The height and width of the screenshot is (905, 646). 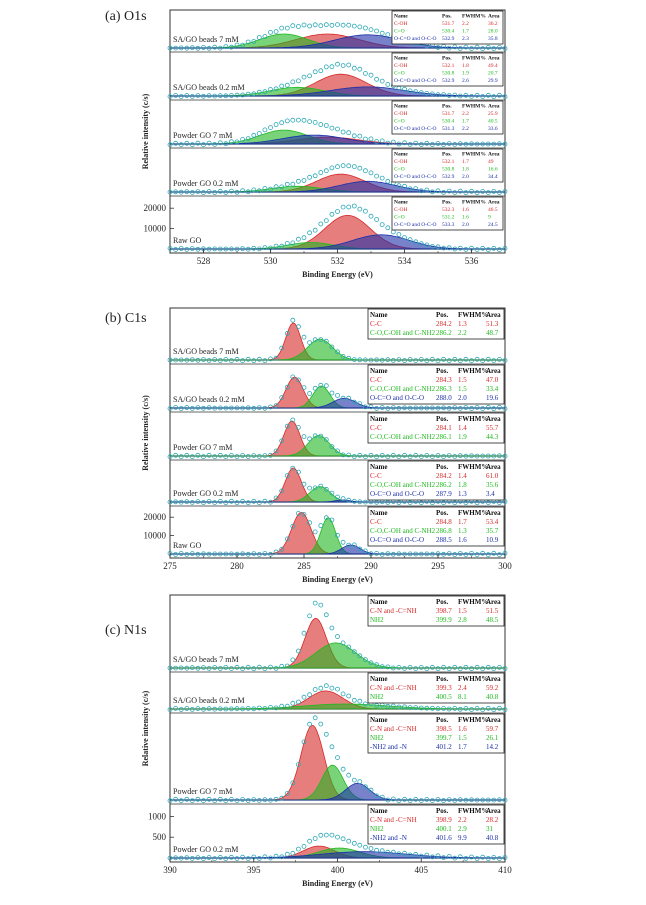 I want to click on x-tick-label: 528, so click(x=204, y=261).